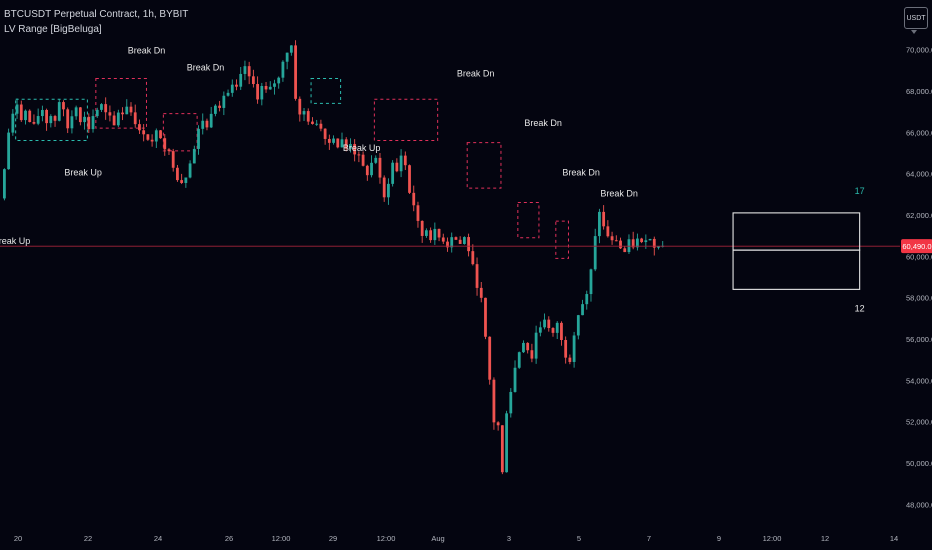  I want to click on symbol-title: BTCUSDT Perpetual Contract, 1h, BYBIT, so click(96, 14).